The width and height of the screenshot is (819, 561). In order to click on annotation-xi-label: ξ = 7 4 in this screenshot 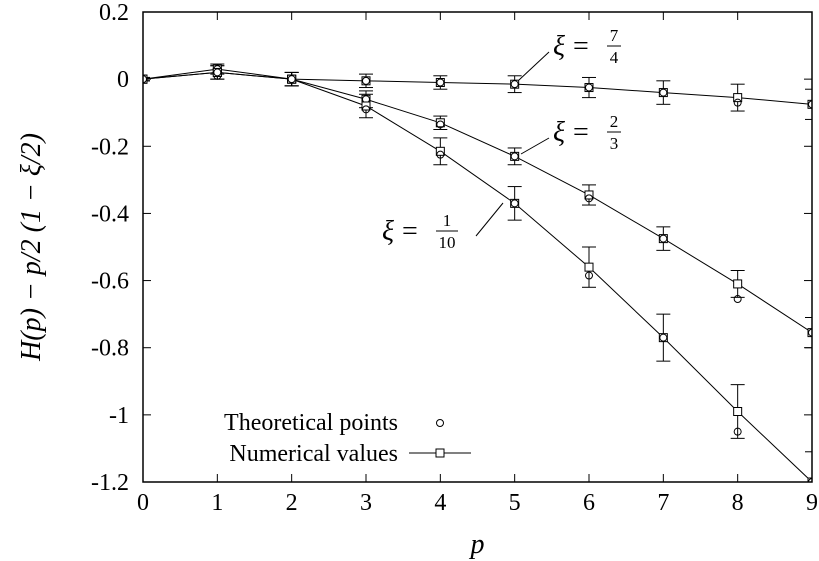, I will do `click(587, 46)`.